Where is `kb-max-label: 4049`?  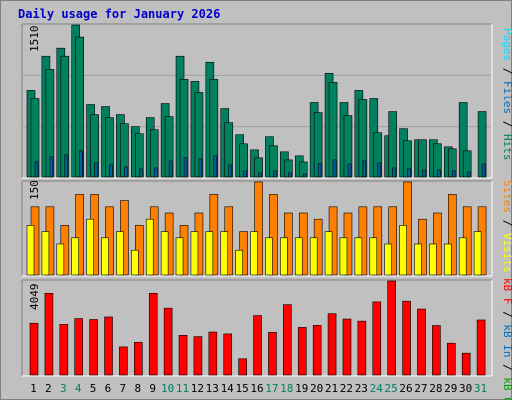
kb-max-label: 4049 is located at coordinates (34, 297).